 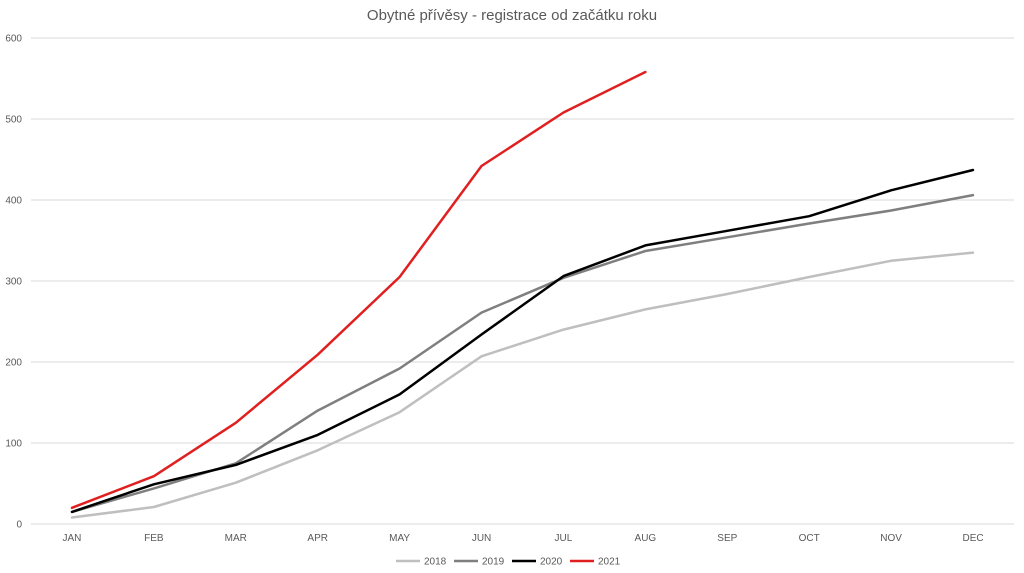 I want to click on legend: 2018 2019 2020 2021, so click(x=508, y=562).